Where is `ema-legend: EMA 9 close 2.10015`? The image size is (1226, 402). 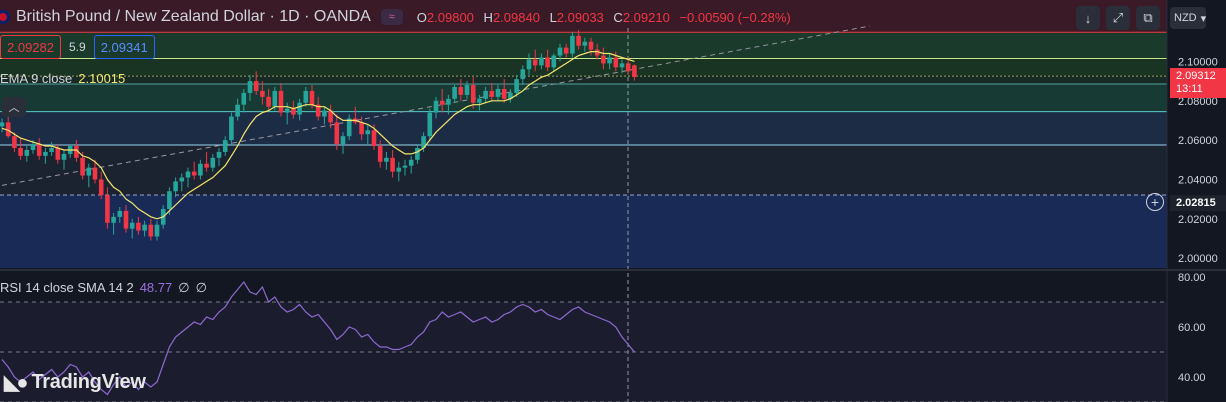 ema-legend: EMA 9 close 2.10015 is located at coordinates (62, 78).